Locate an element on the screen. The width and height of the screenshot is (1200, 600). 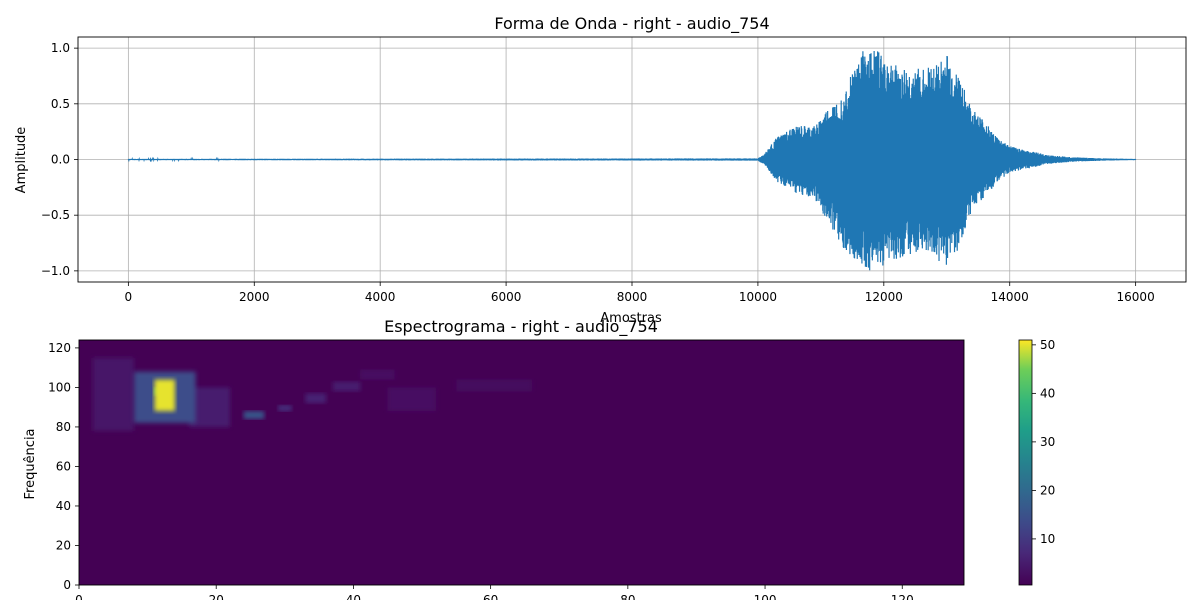
colorbar-gradient is located at coordinates (1025, 462).